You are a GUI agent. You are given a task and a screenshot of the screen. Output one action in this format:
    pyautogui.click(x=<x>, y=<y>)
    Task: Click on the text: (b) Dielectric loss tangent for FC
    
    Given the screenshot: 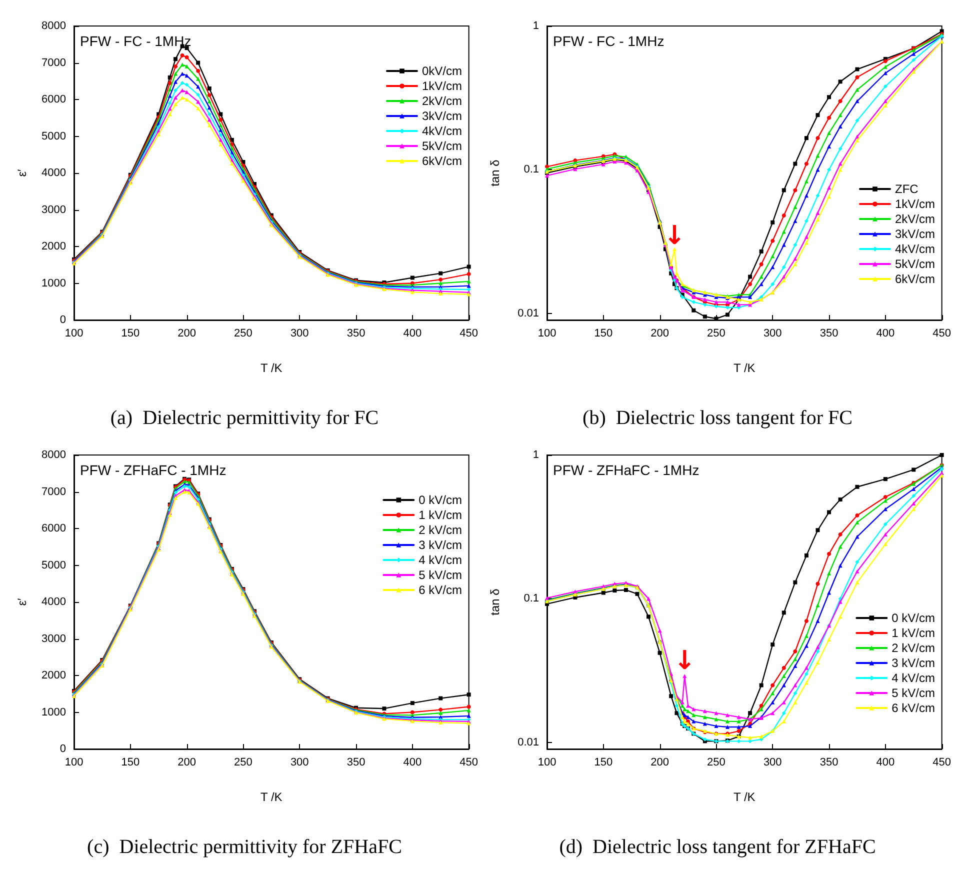 What is the action you would take?
    pyautogui.click(x=717, y=418)
    